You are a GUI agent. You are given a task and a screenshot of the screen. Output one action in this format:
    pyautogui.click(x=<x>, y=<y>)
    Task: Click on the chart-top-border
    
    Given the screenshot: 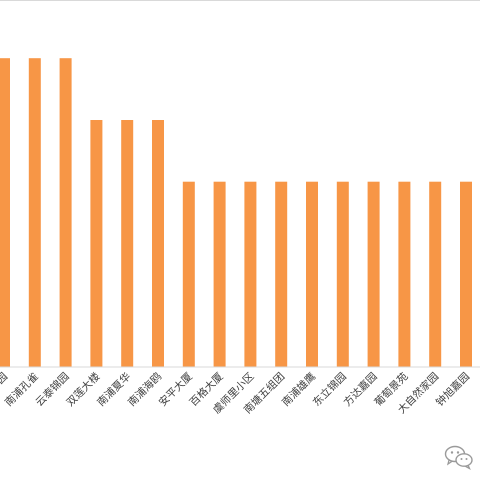 What is the action you would take?
    pyautogui.click(x=240, y=0)
    